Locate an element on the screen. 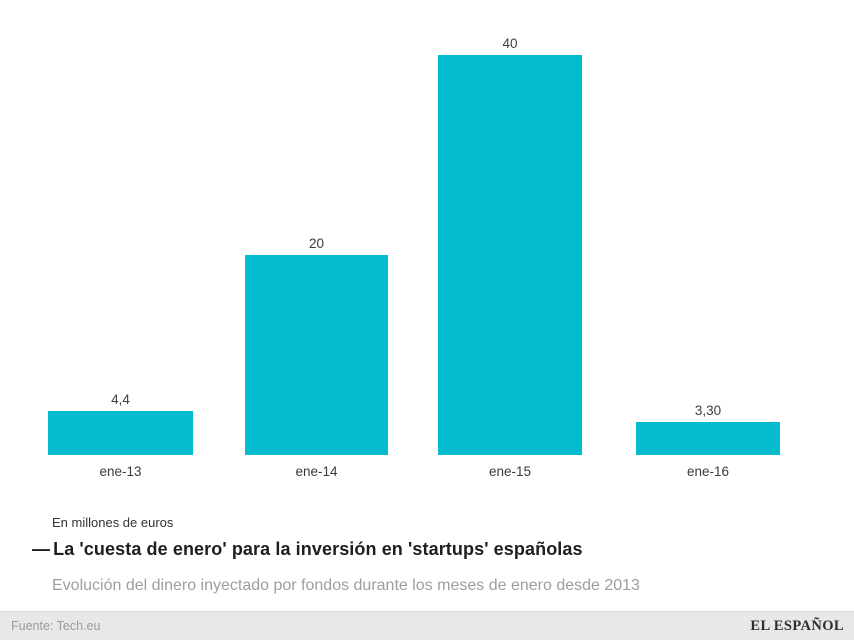 This screenshot has height=640, width=854. bar-value-label: 4,4 is located at coordinates (120, 399).